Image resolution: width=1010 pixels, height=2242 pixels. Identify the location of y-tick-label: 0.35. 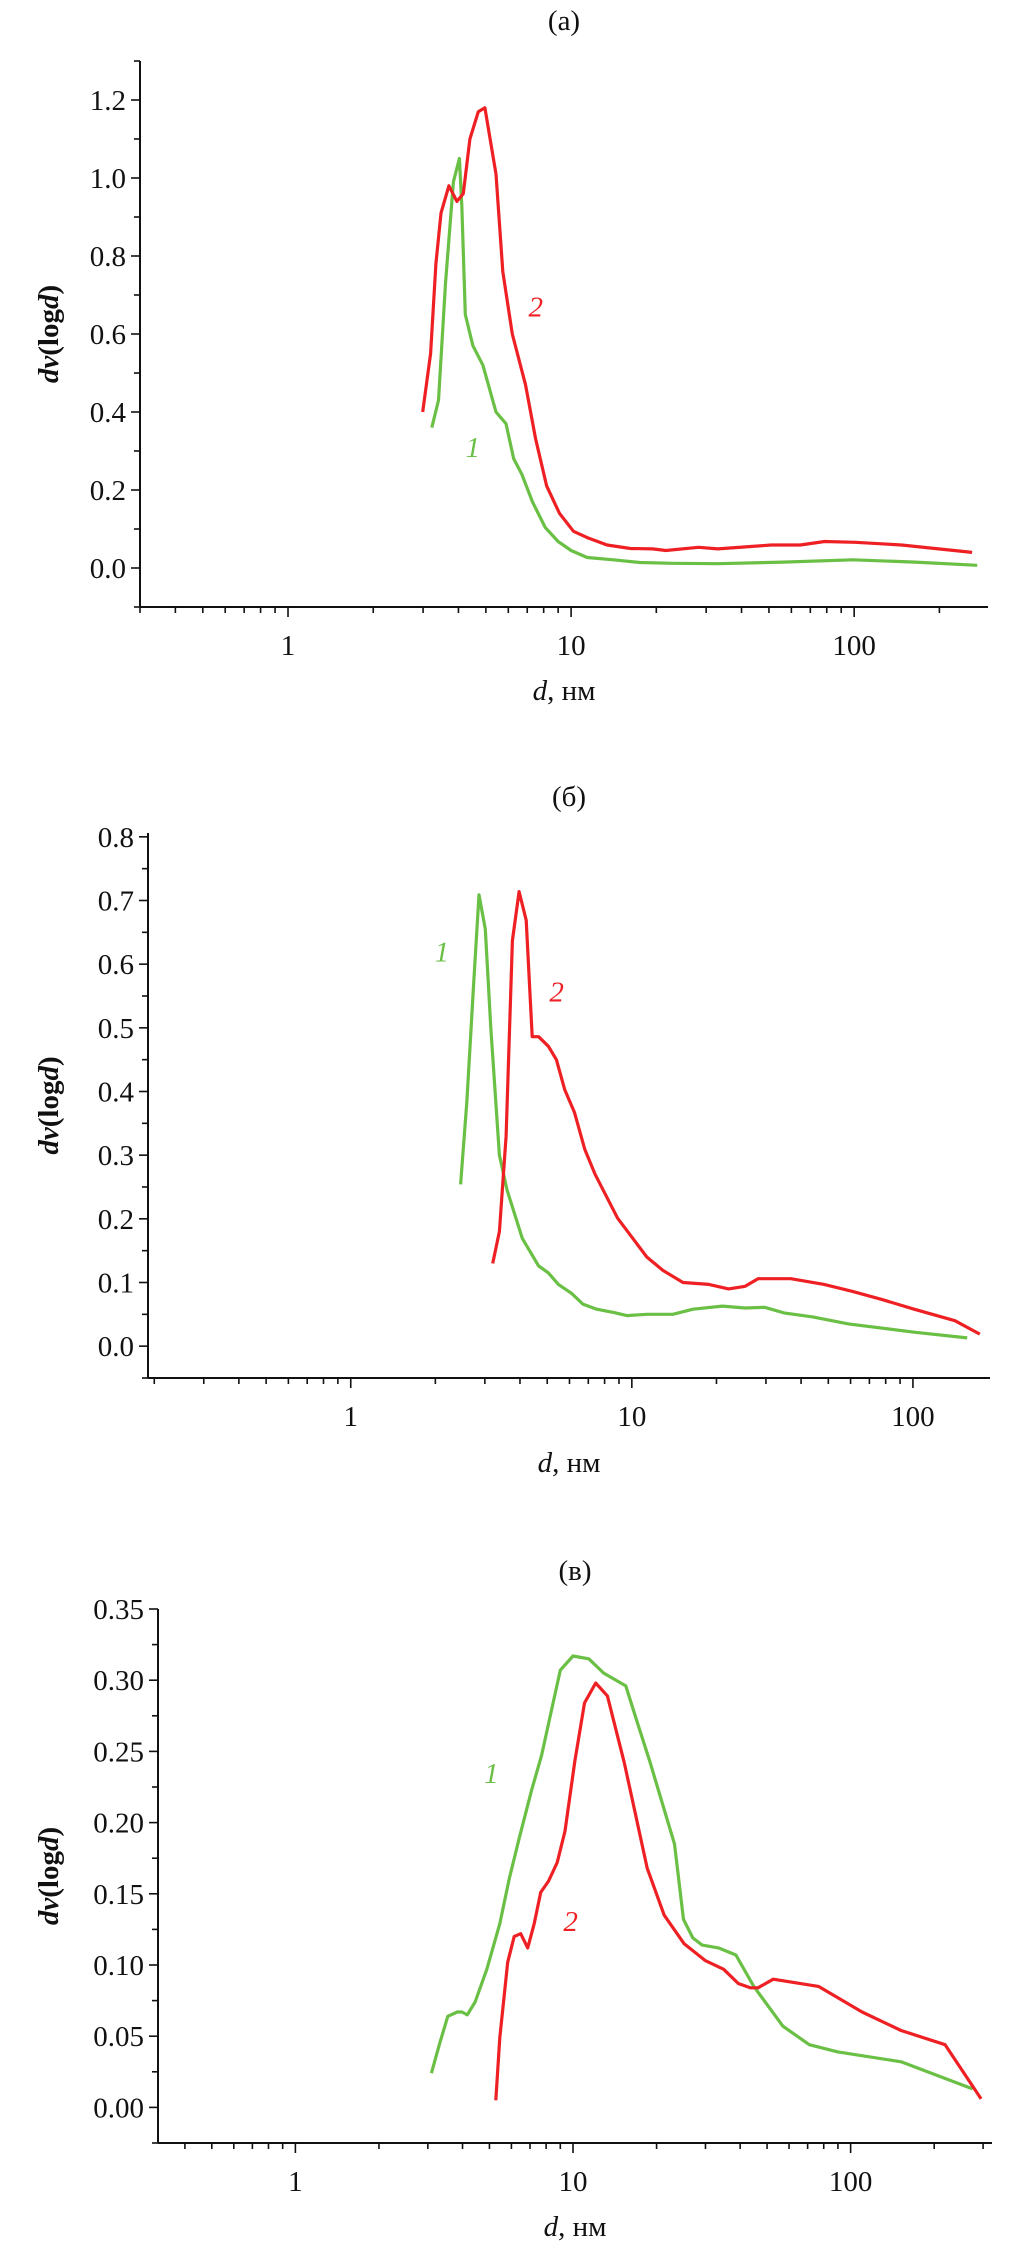
(118, 1610).